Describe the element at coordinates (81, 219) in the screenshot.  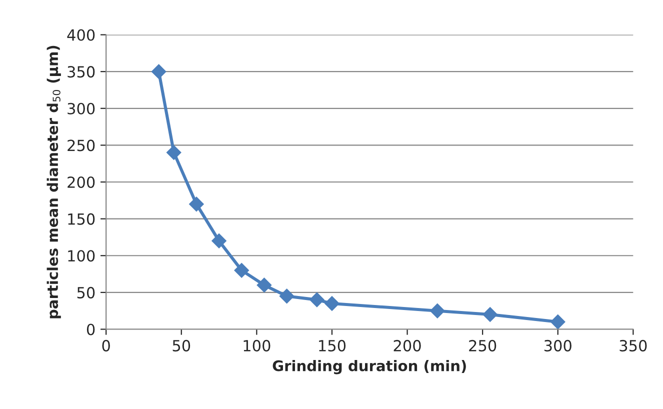
I see `y-tick-label: 150` at that location.